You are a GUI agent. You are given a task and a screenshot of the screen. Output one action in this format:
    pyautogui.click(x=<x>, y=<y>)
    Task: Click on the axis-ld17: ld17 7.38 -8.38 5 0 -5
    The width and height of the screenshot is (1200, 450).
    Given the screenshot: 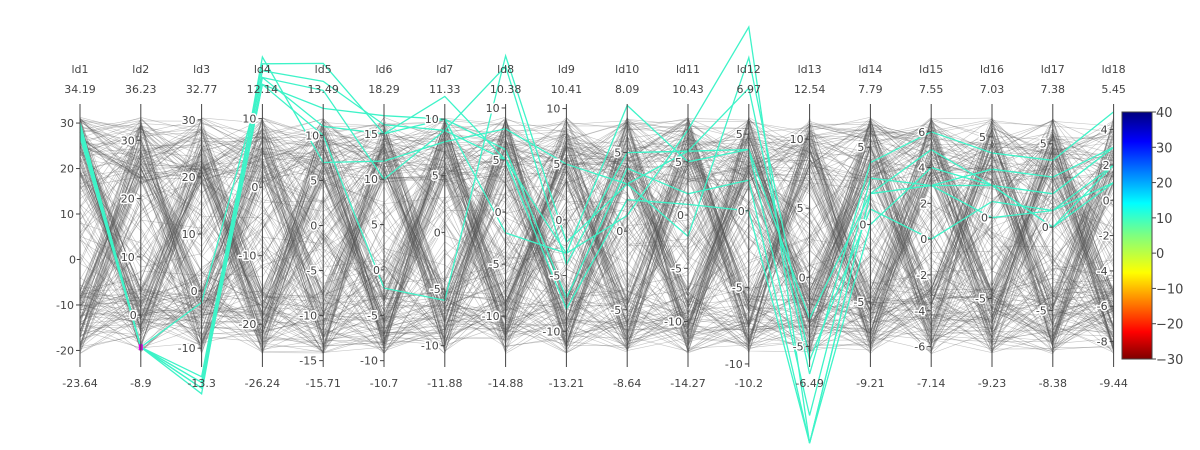 What is the action you would take?
    pyautogui.click(x=1050, y=226)
    